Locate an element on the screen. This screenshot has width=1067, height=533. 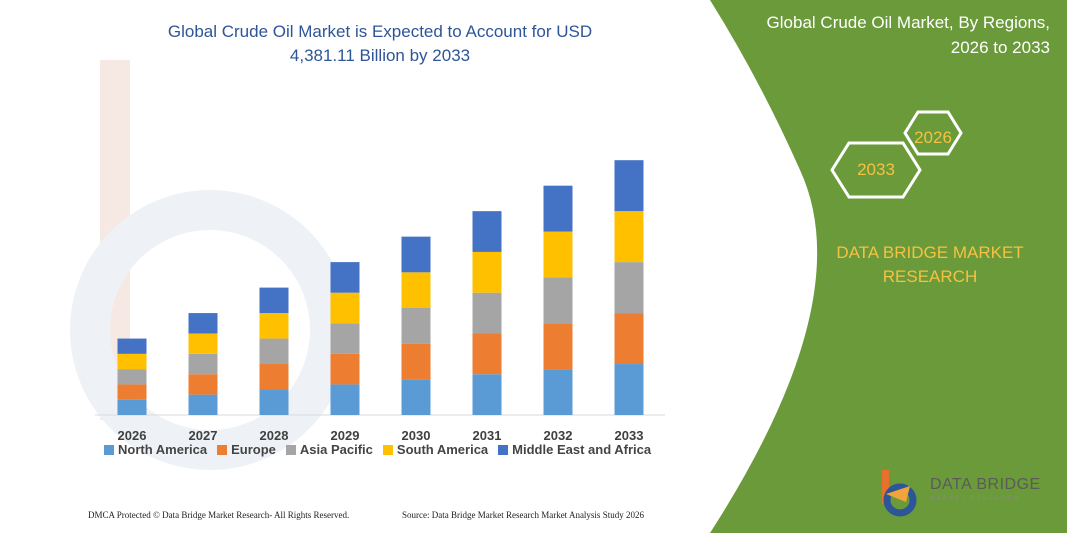
bar-2031-middle-east-and-africa is located at coordinates (487, 231).